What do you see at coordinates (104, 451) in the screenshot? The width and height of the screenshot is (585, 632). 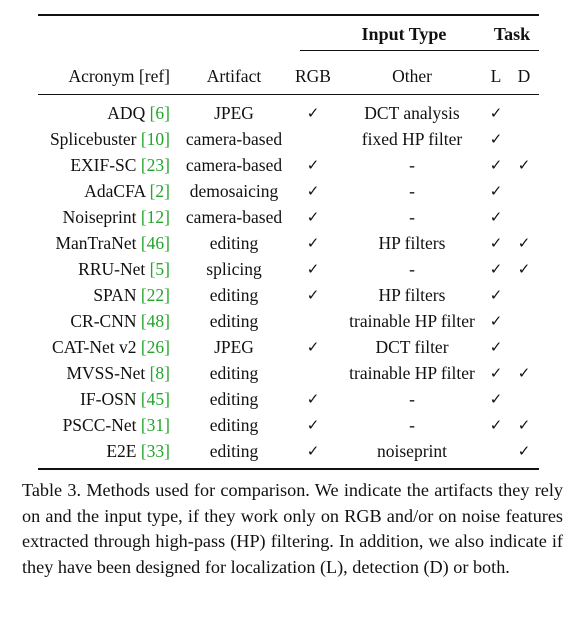 I see `acronym-cell: E2E [33]` at bounding box center [104, 451].